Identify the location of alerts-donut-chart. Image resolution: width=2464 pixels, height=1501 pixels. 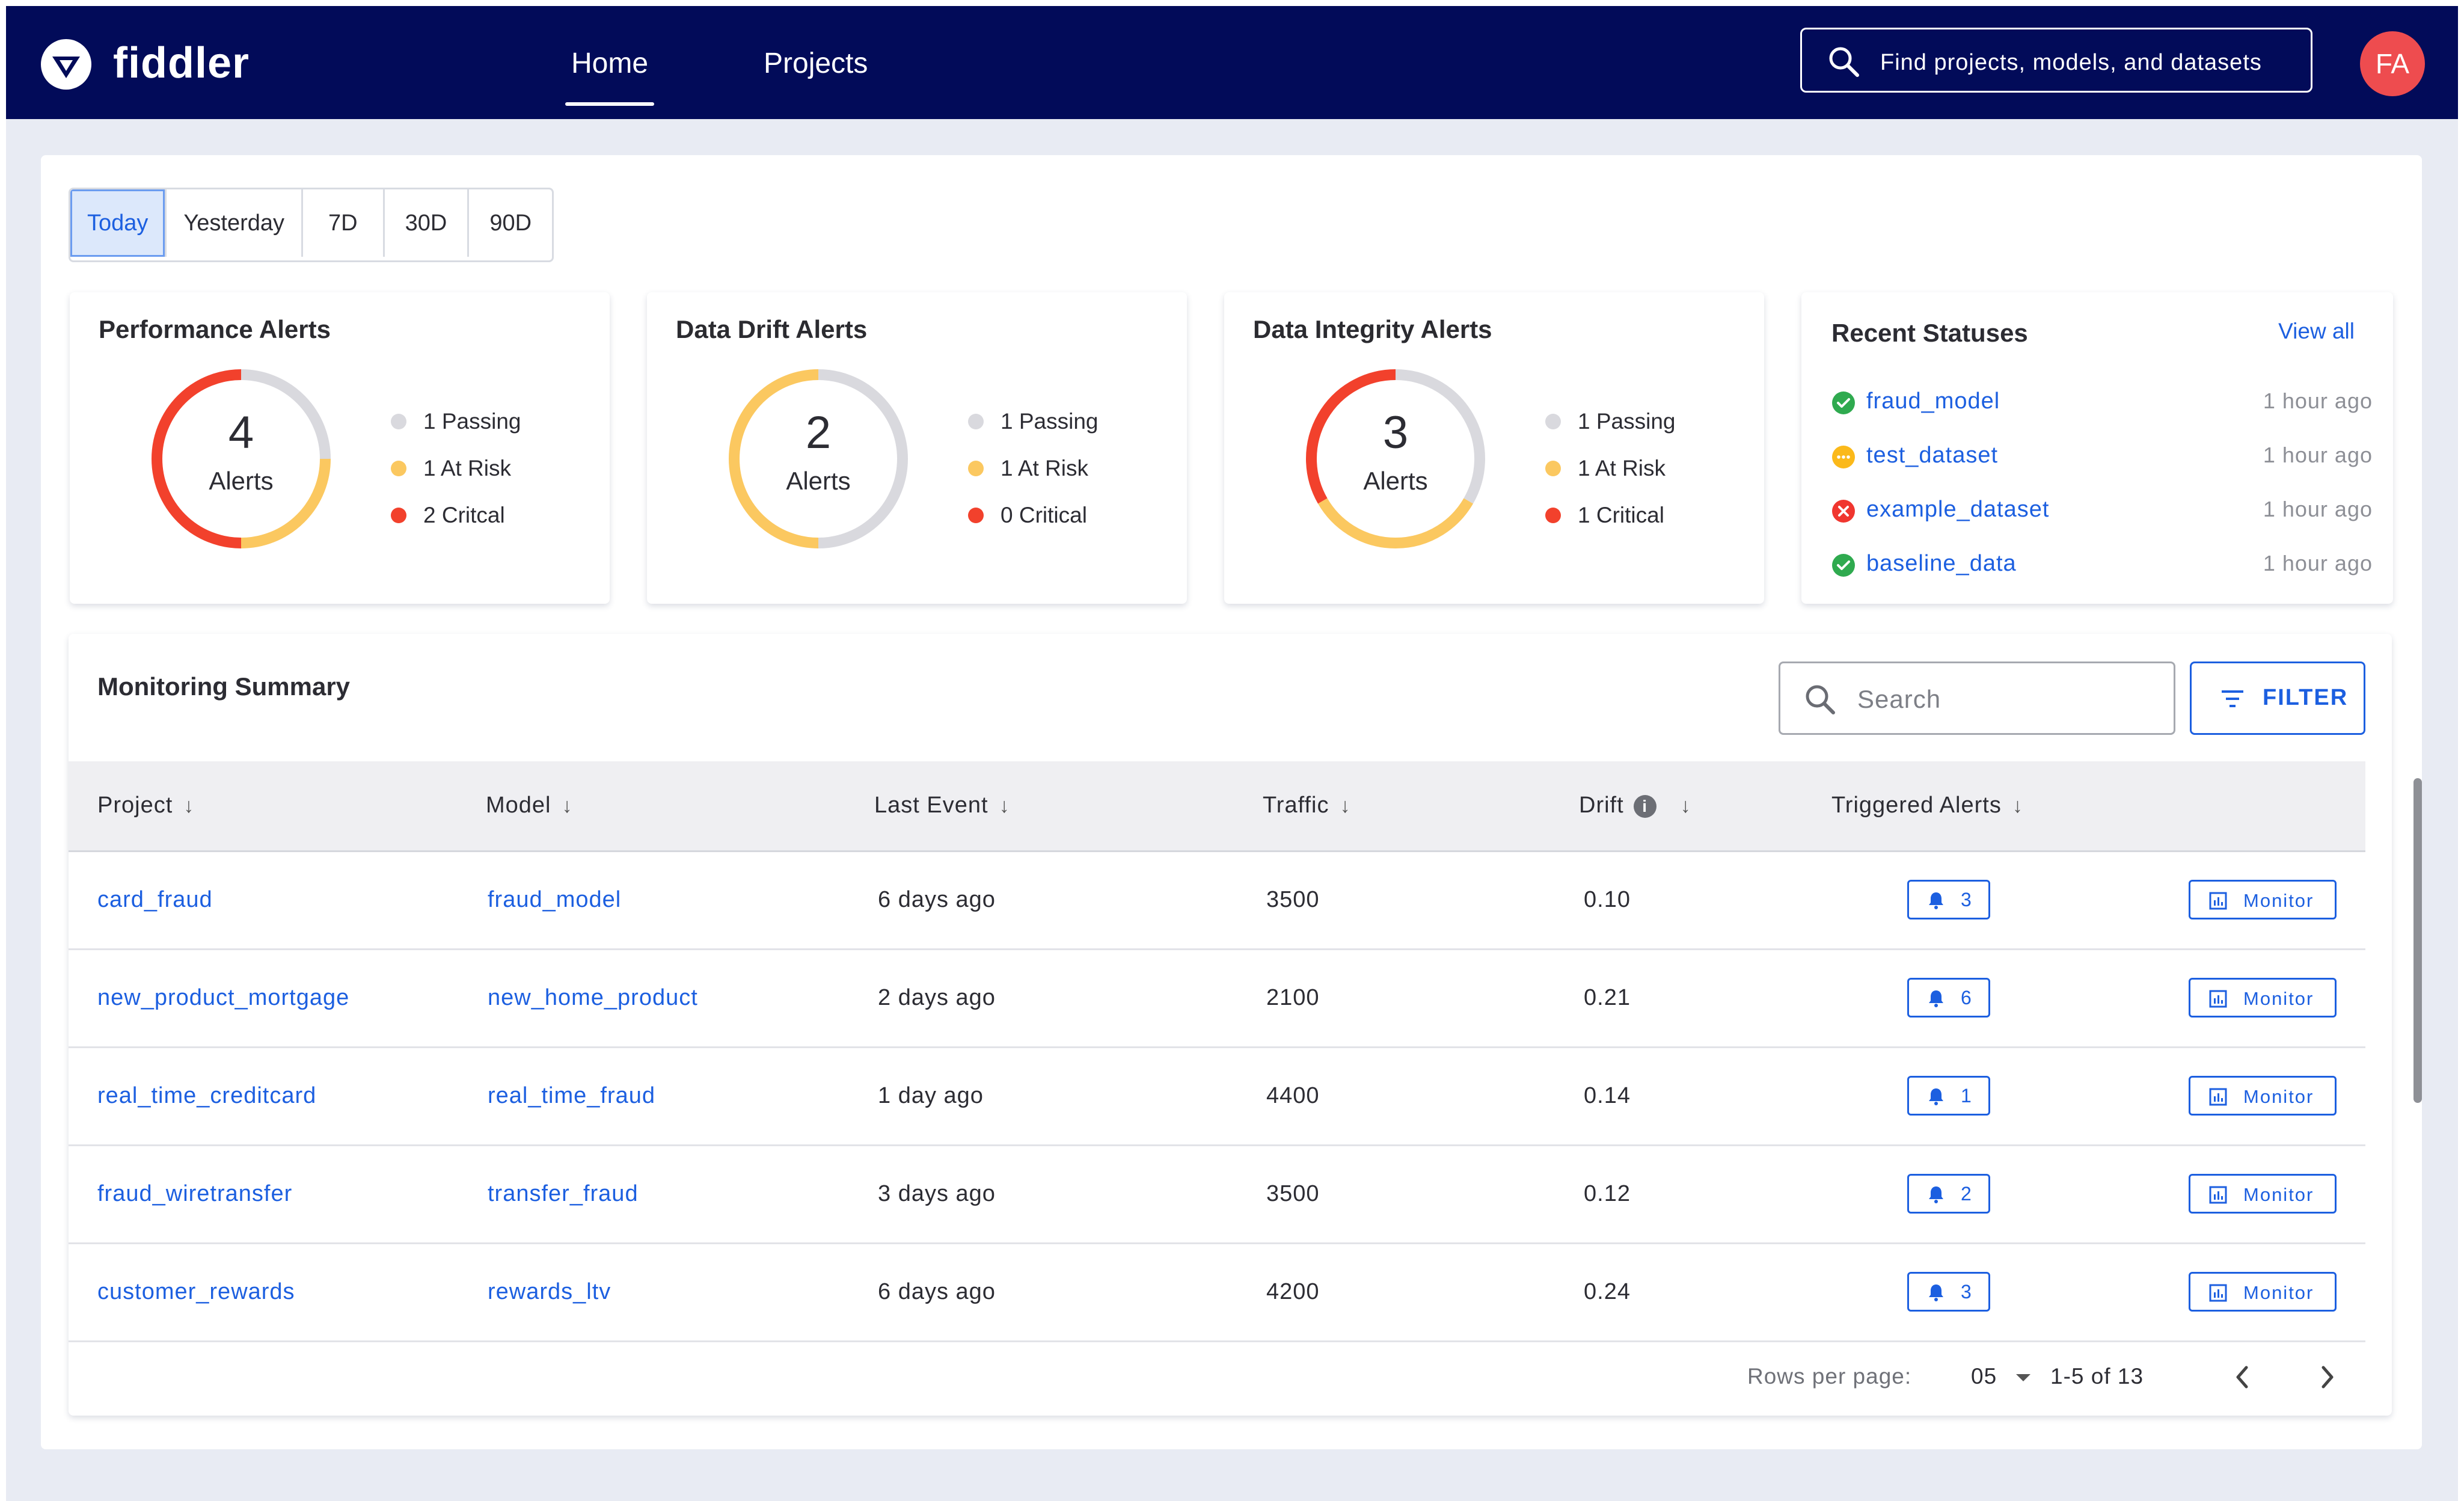
(819, 458).